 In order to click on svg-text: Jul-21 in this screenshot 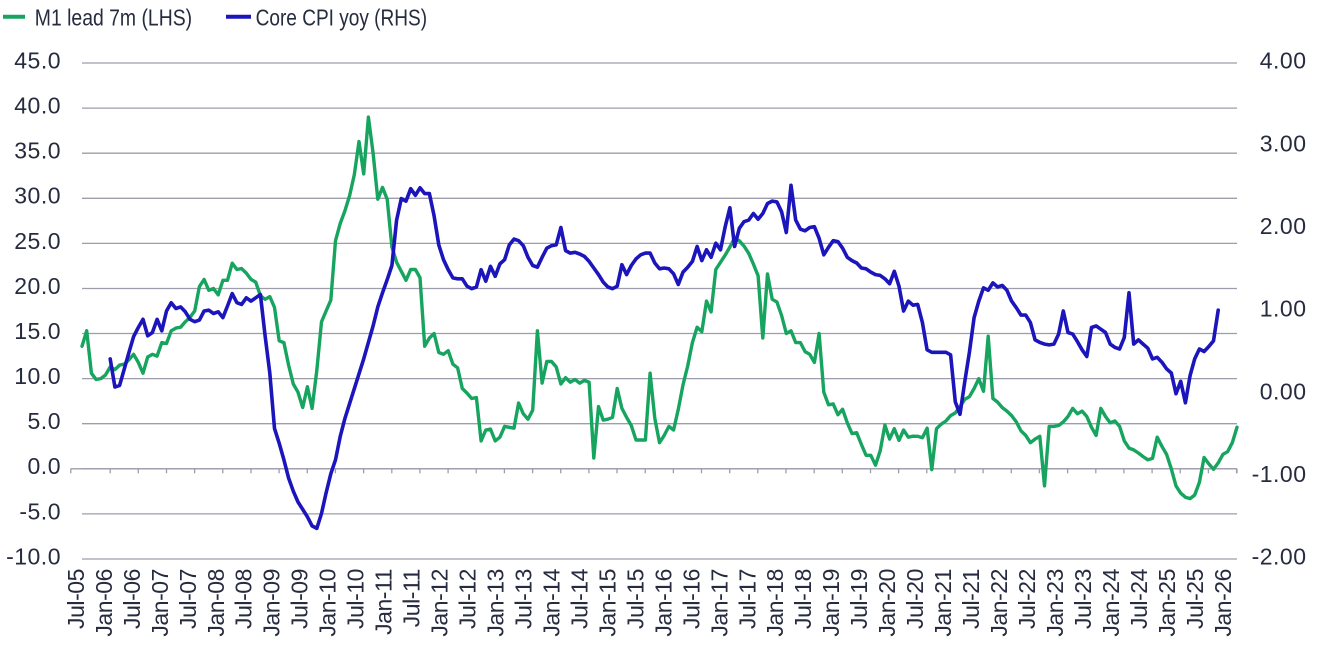, I will do `click(971, 599)`.